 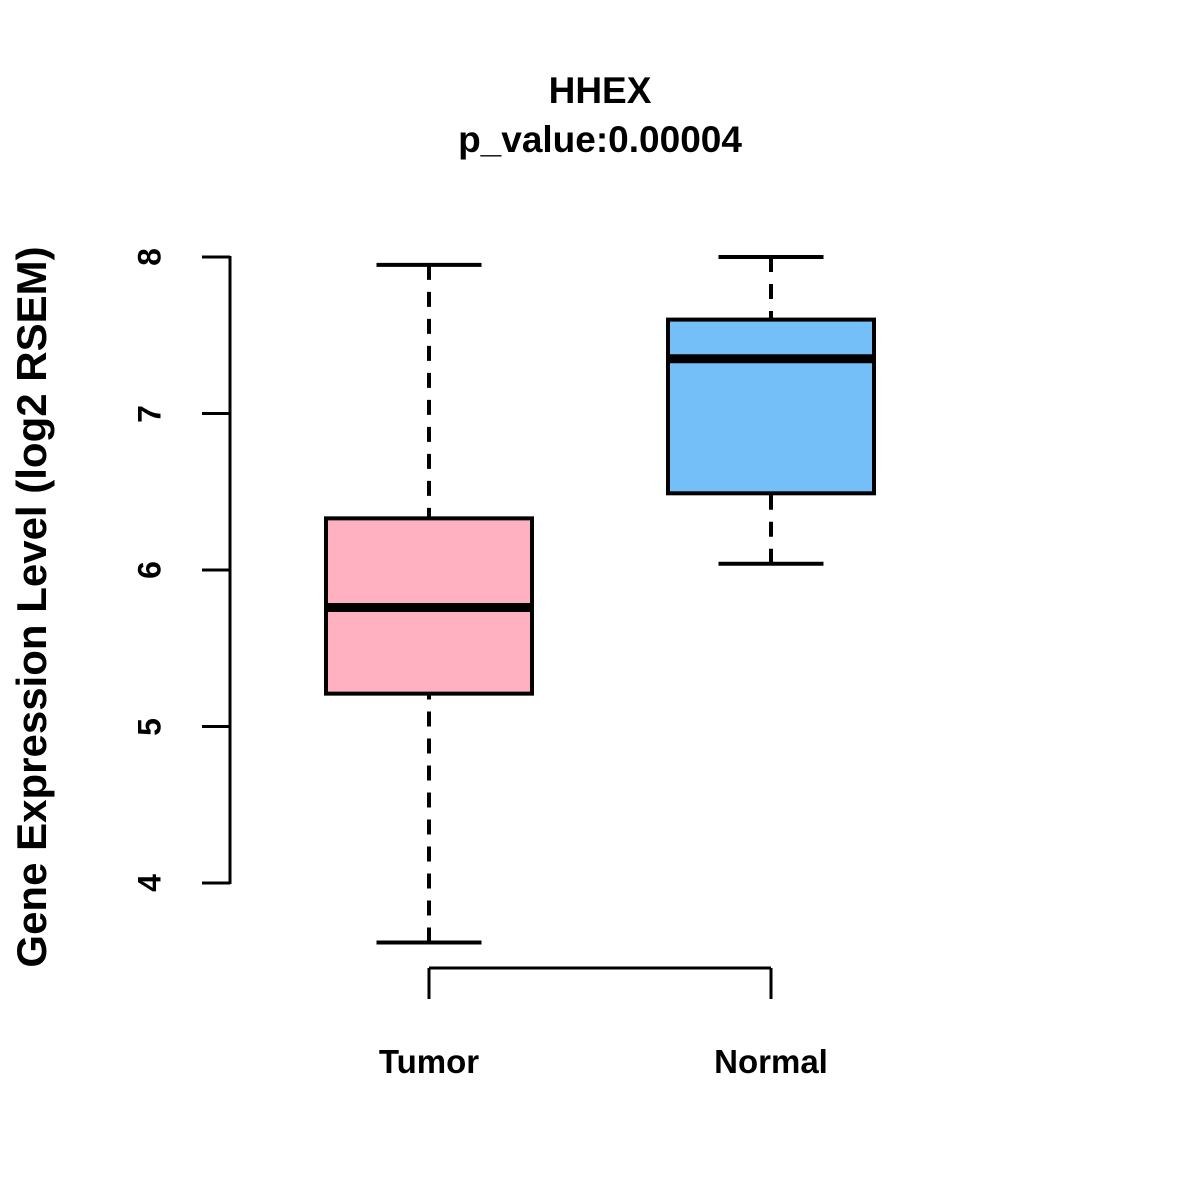 What do you see at coordinates (149, 570) in the screenshot?
I see `y-tick-label: 6` at bounding box center [149, 570].